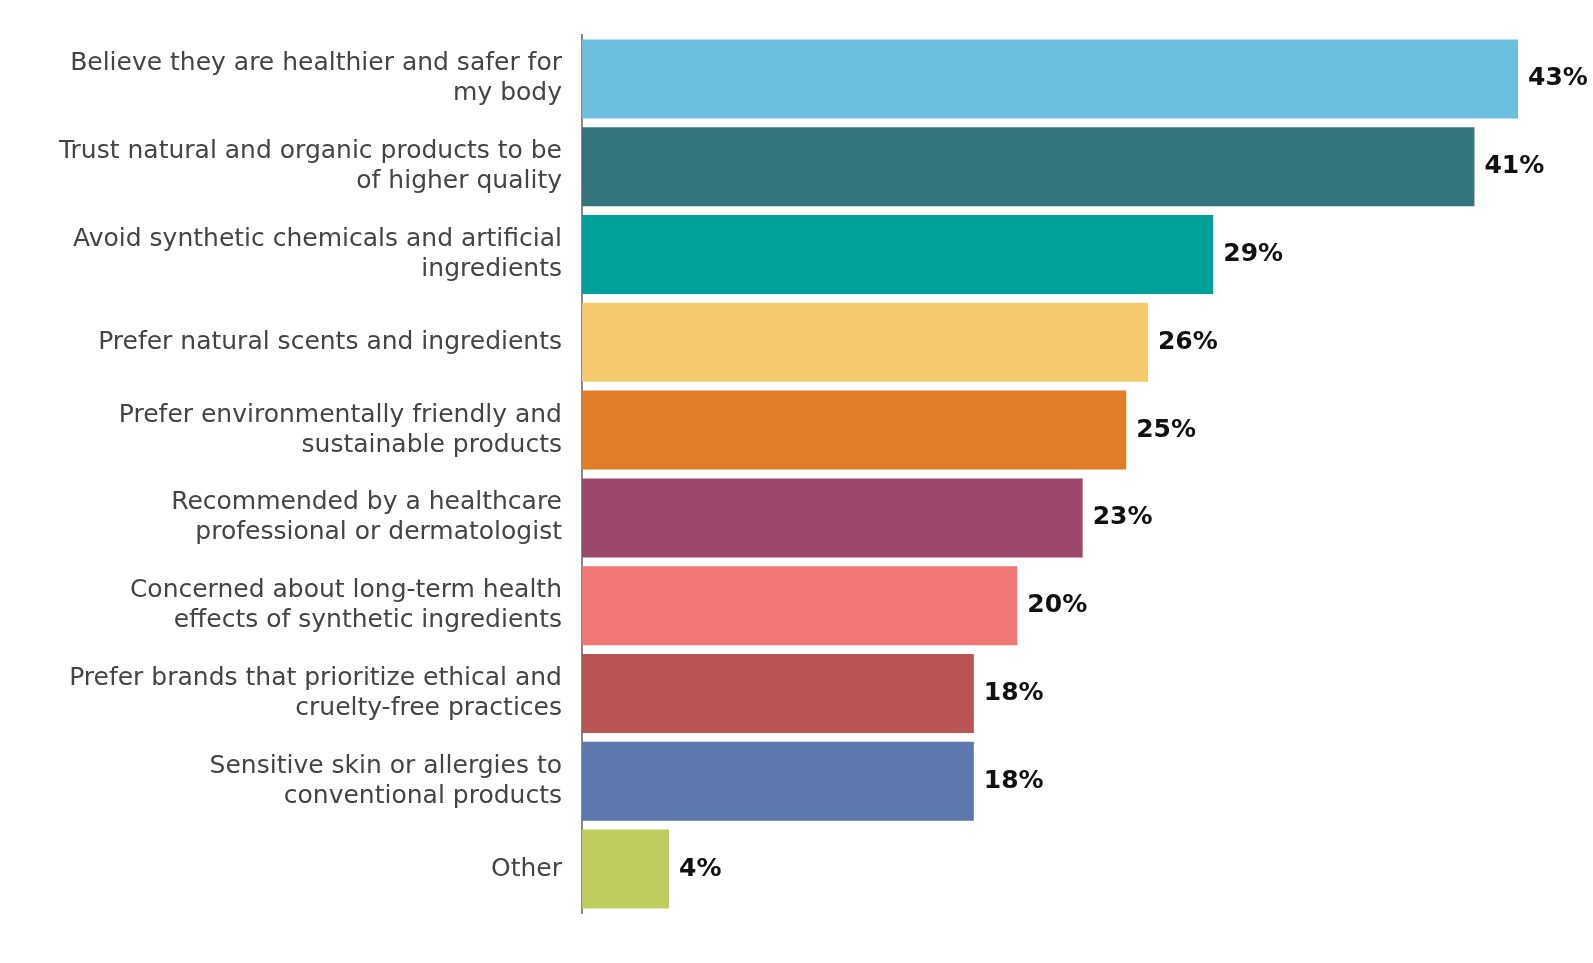 This screenshot has height=963, width=1593. I want to click on data-label: 29%, so click(1253, 252).